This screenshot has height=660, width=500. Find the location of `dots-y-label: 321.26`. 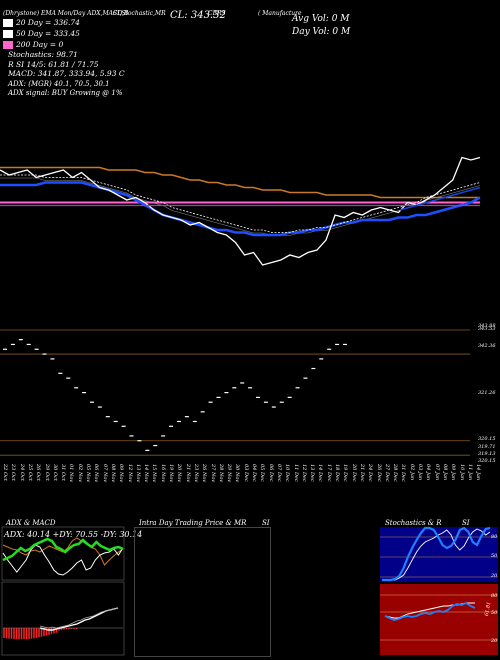

dots-y-label: 321.26 is located at coordinates (487, 393).